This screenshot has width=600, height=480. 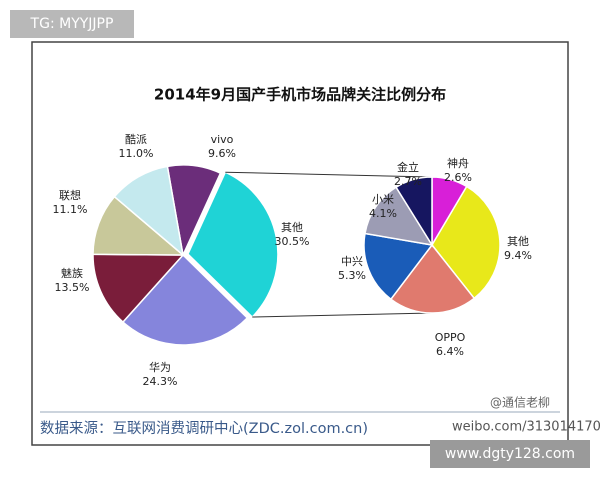 I want to click on slice-value: 2.6%, so click(x=458, y=177).